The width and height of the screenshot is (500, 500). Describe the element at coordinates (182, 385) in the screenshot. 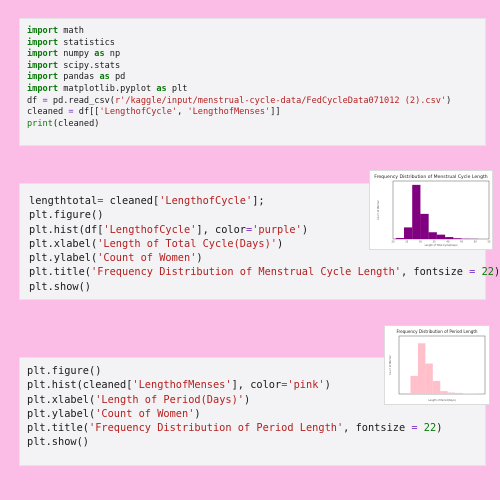

I see `code-token: 'LengthofMenses'` at that location.